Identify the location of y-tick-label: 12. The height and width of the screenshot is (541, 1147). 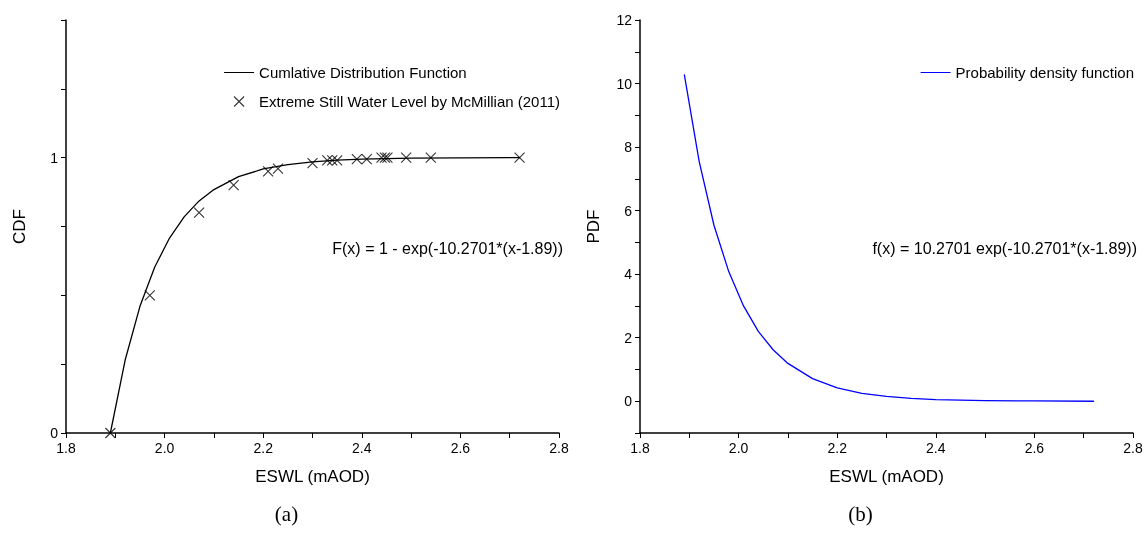
(624, 20).